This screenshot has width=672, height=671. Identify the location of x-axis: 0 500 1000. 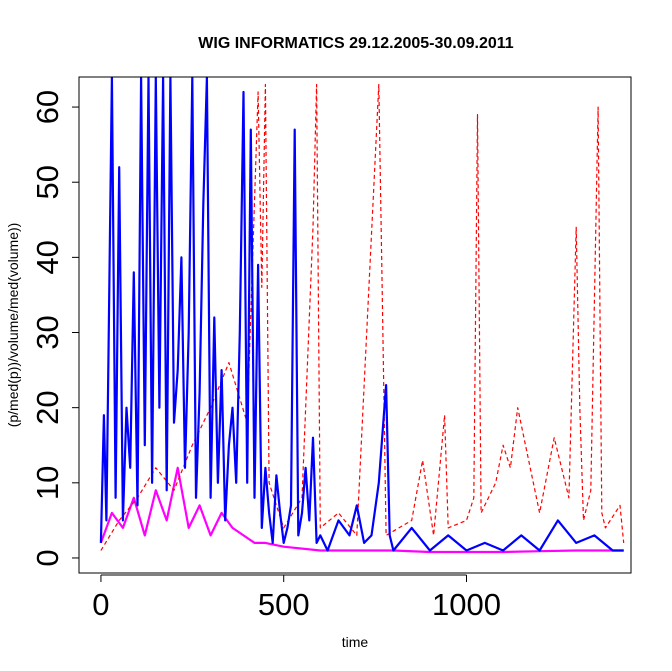
(296, 598).